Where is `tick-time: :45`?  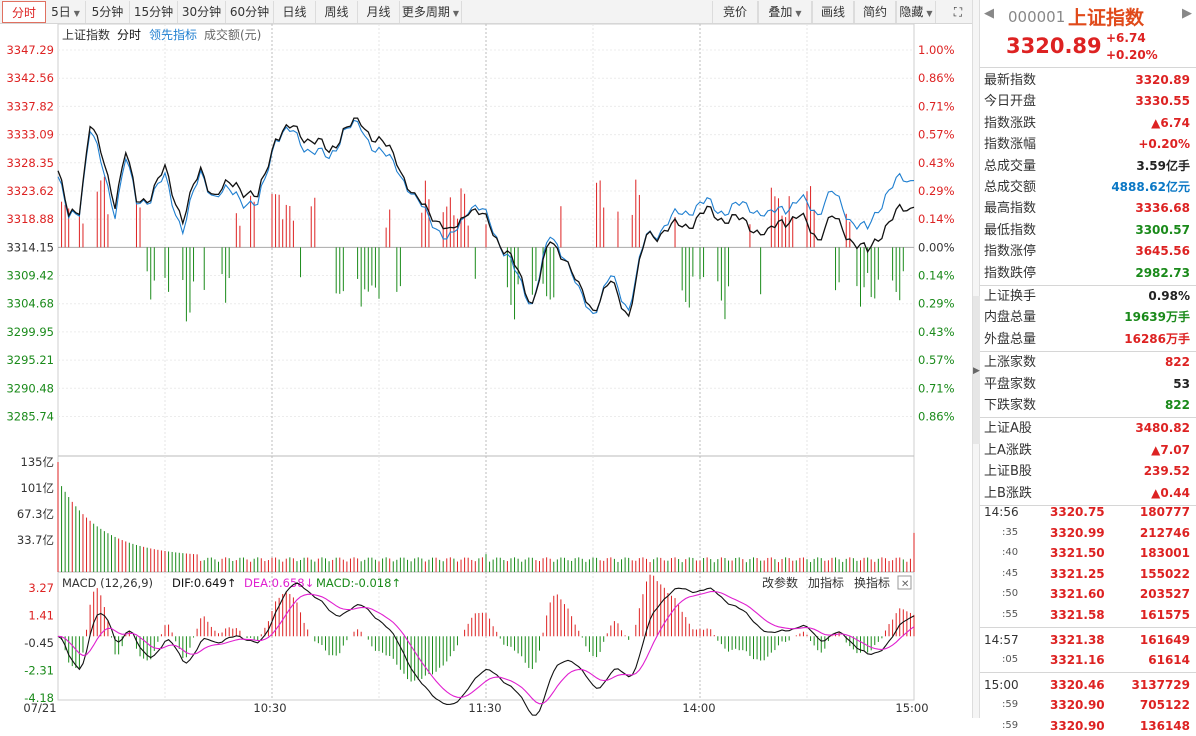
tick-time: :45 is located at coordinates (1010, 573).